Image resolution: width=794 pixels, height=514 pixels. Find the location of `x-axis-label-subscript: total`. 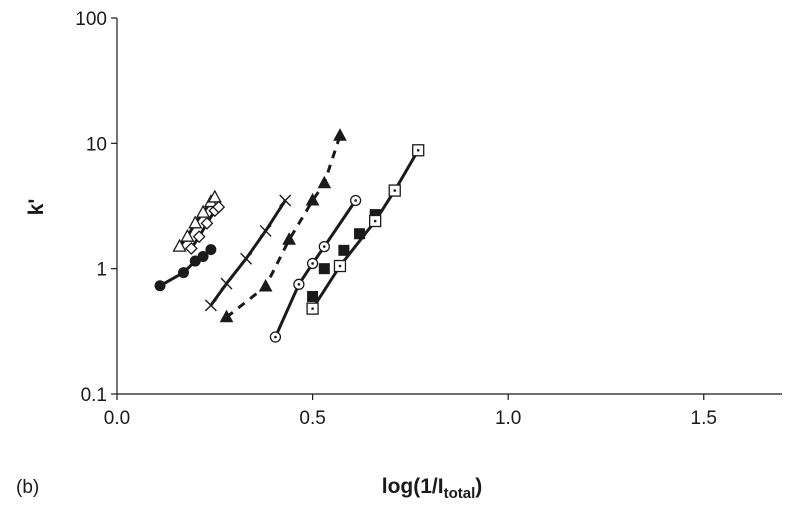

x-axis-label-subscript: total is located at coordinates (460, 493).